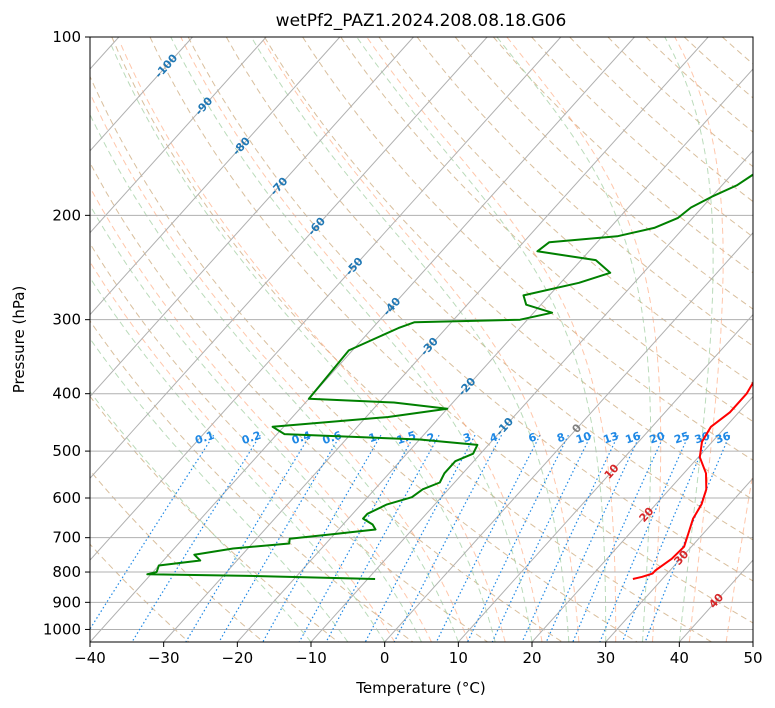 This screenshot has width=775, height=708. I want to click on x-tick-label: −10, so click(311, 658).